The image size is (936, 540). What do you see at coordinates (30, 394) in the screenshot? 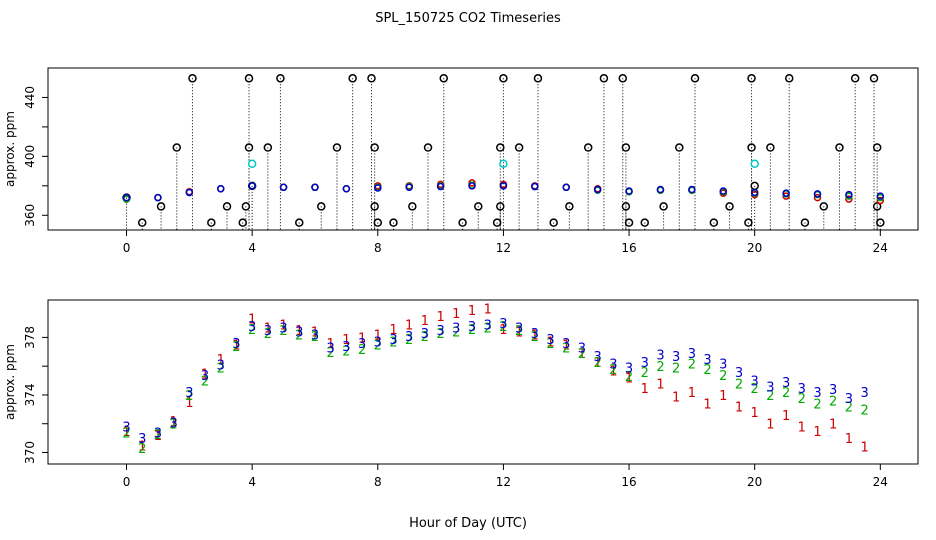
I see `y-tick-label: 374` at bounding box center [30, 394].